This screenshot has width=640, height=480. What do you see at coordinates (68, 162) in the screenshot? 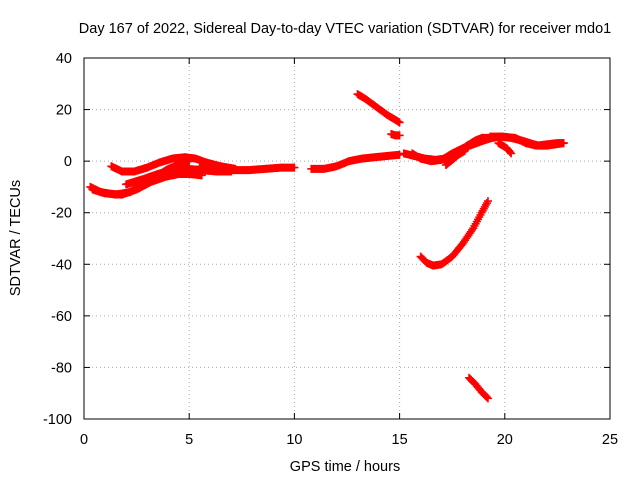
I see `y-tick-label: 0` at bounding box center [68, 162].